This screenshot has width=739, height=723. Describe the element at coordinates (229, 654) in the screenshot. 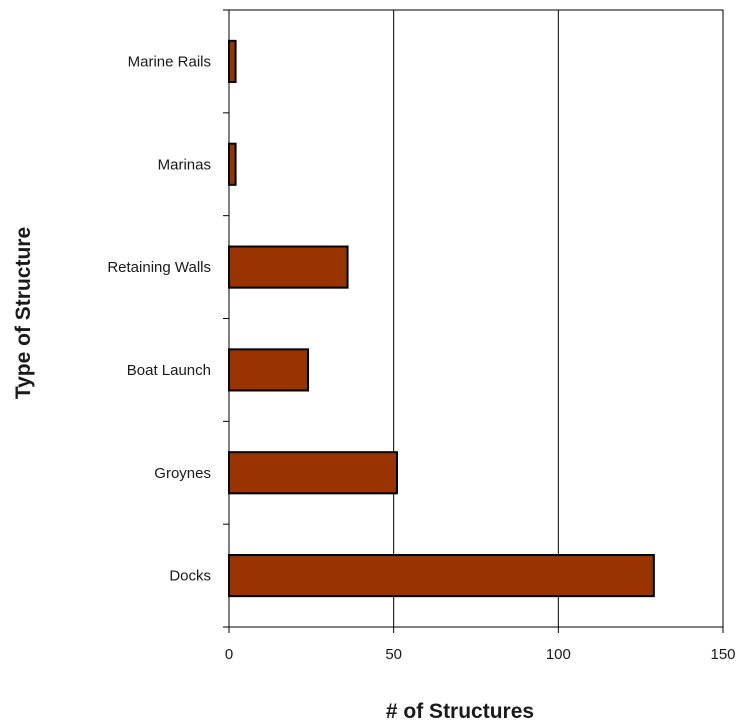

I see `x-tick-label: 0` at that location.